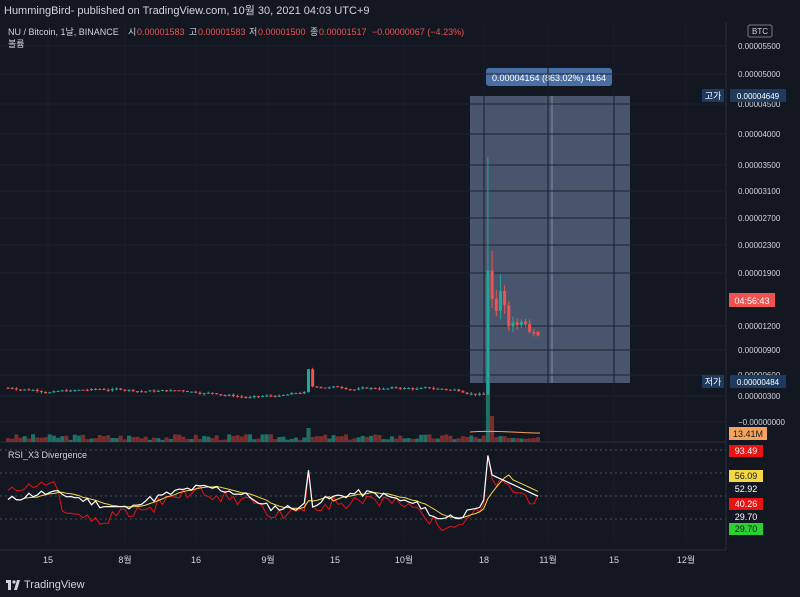 The height and width of the screenshot is (597, 800). What do you see at coordinates (761, 422) in the screenshot?
I see `price-tick-label: −0.00000000` at bounding box center [761, 422].